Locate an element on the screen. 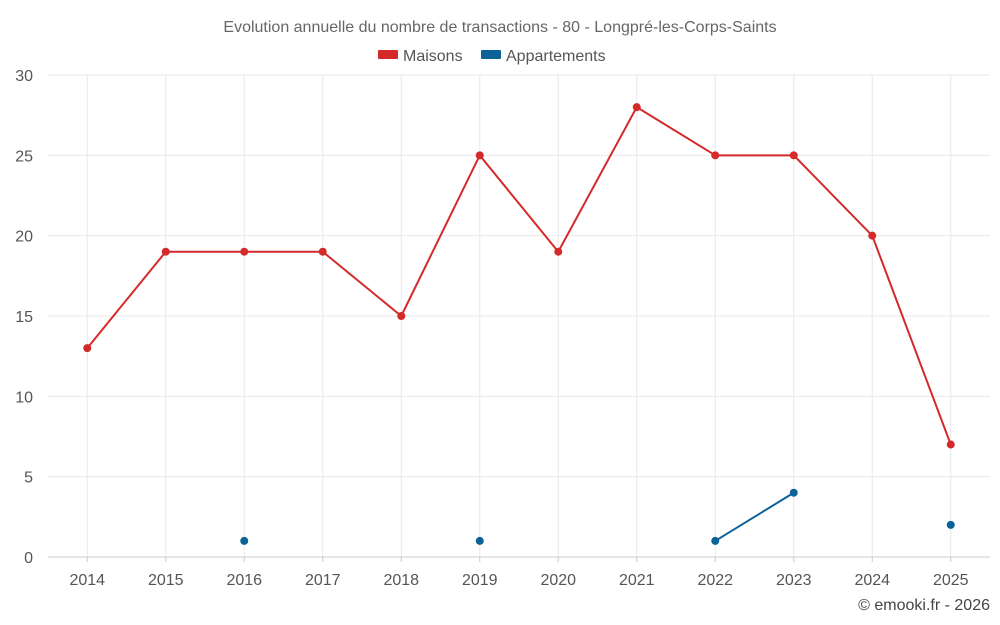  x-tick-label: 2018 is located at coordinates (401, 580).